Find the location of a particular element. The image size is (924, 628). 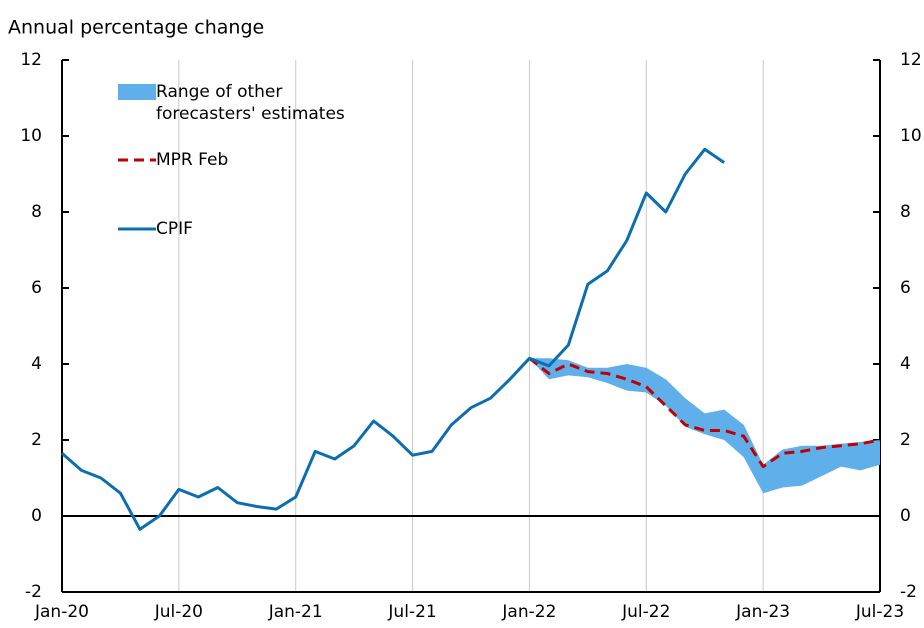

x-tick-label: Jul-22 is located at coordinates (645, 612).